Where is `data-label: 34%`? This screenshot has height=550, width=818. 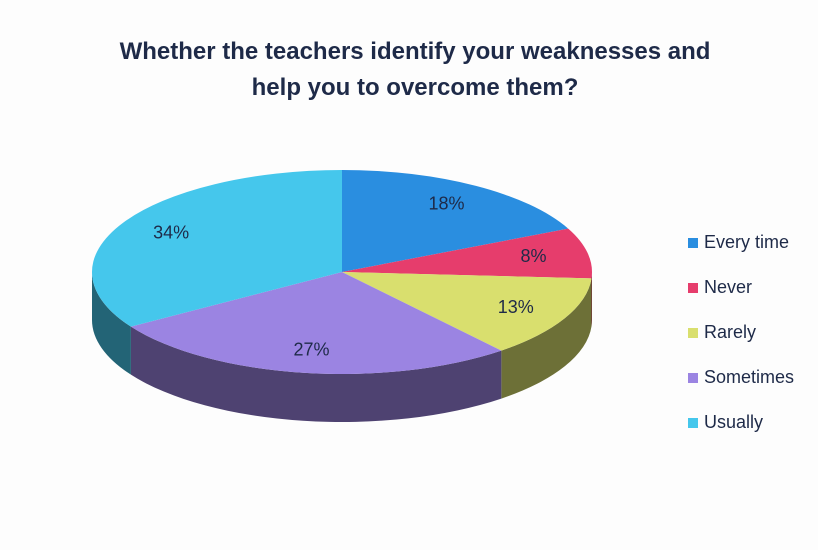 data-label: 34% is located at coordinates (171, 232).